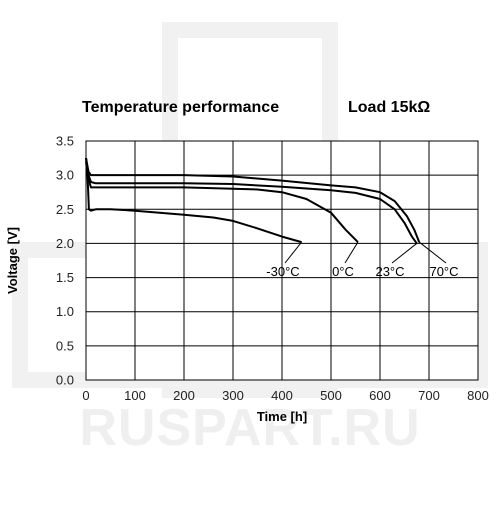  Describe the element at coordinates (389, 107) in the screenshot. I see `chart-subtitle: Load 15kΩ` at that location.